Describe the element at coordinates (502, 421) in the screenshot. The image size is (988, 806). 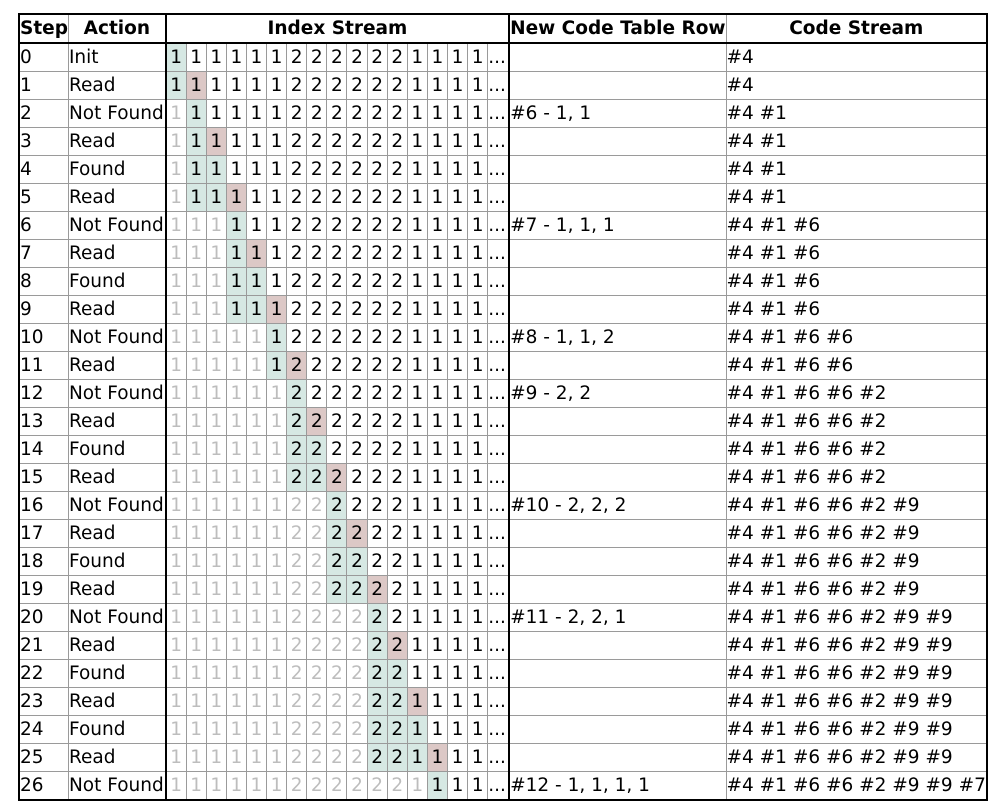
I see `table-row: 13 Read 1 1 1 1 1 1 2 2 2 2 2 2 1 1 1 1... #4 #1 #6 #6 #2` at that location.